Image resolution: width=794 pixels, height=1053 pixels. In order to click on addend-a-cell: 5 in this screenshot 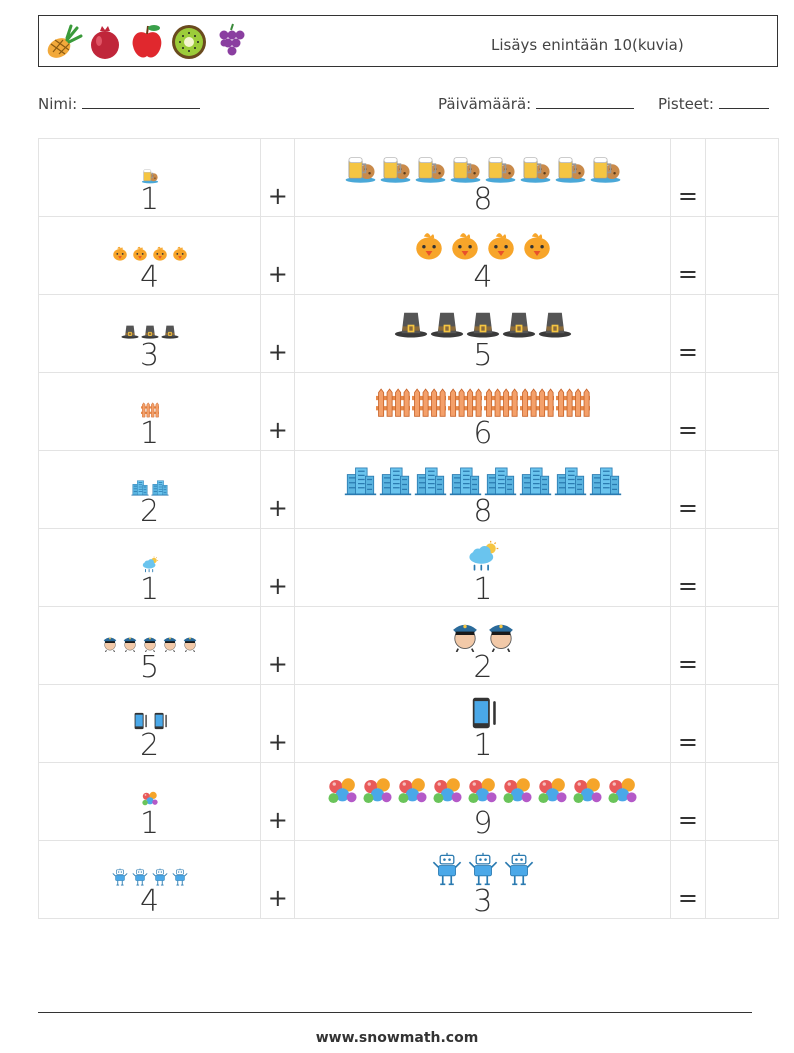, I will do `click(149, 645)`.